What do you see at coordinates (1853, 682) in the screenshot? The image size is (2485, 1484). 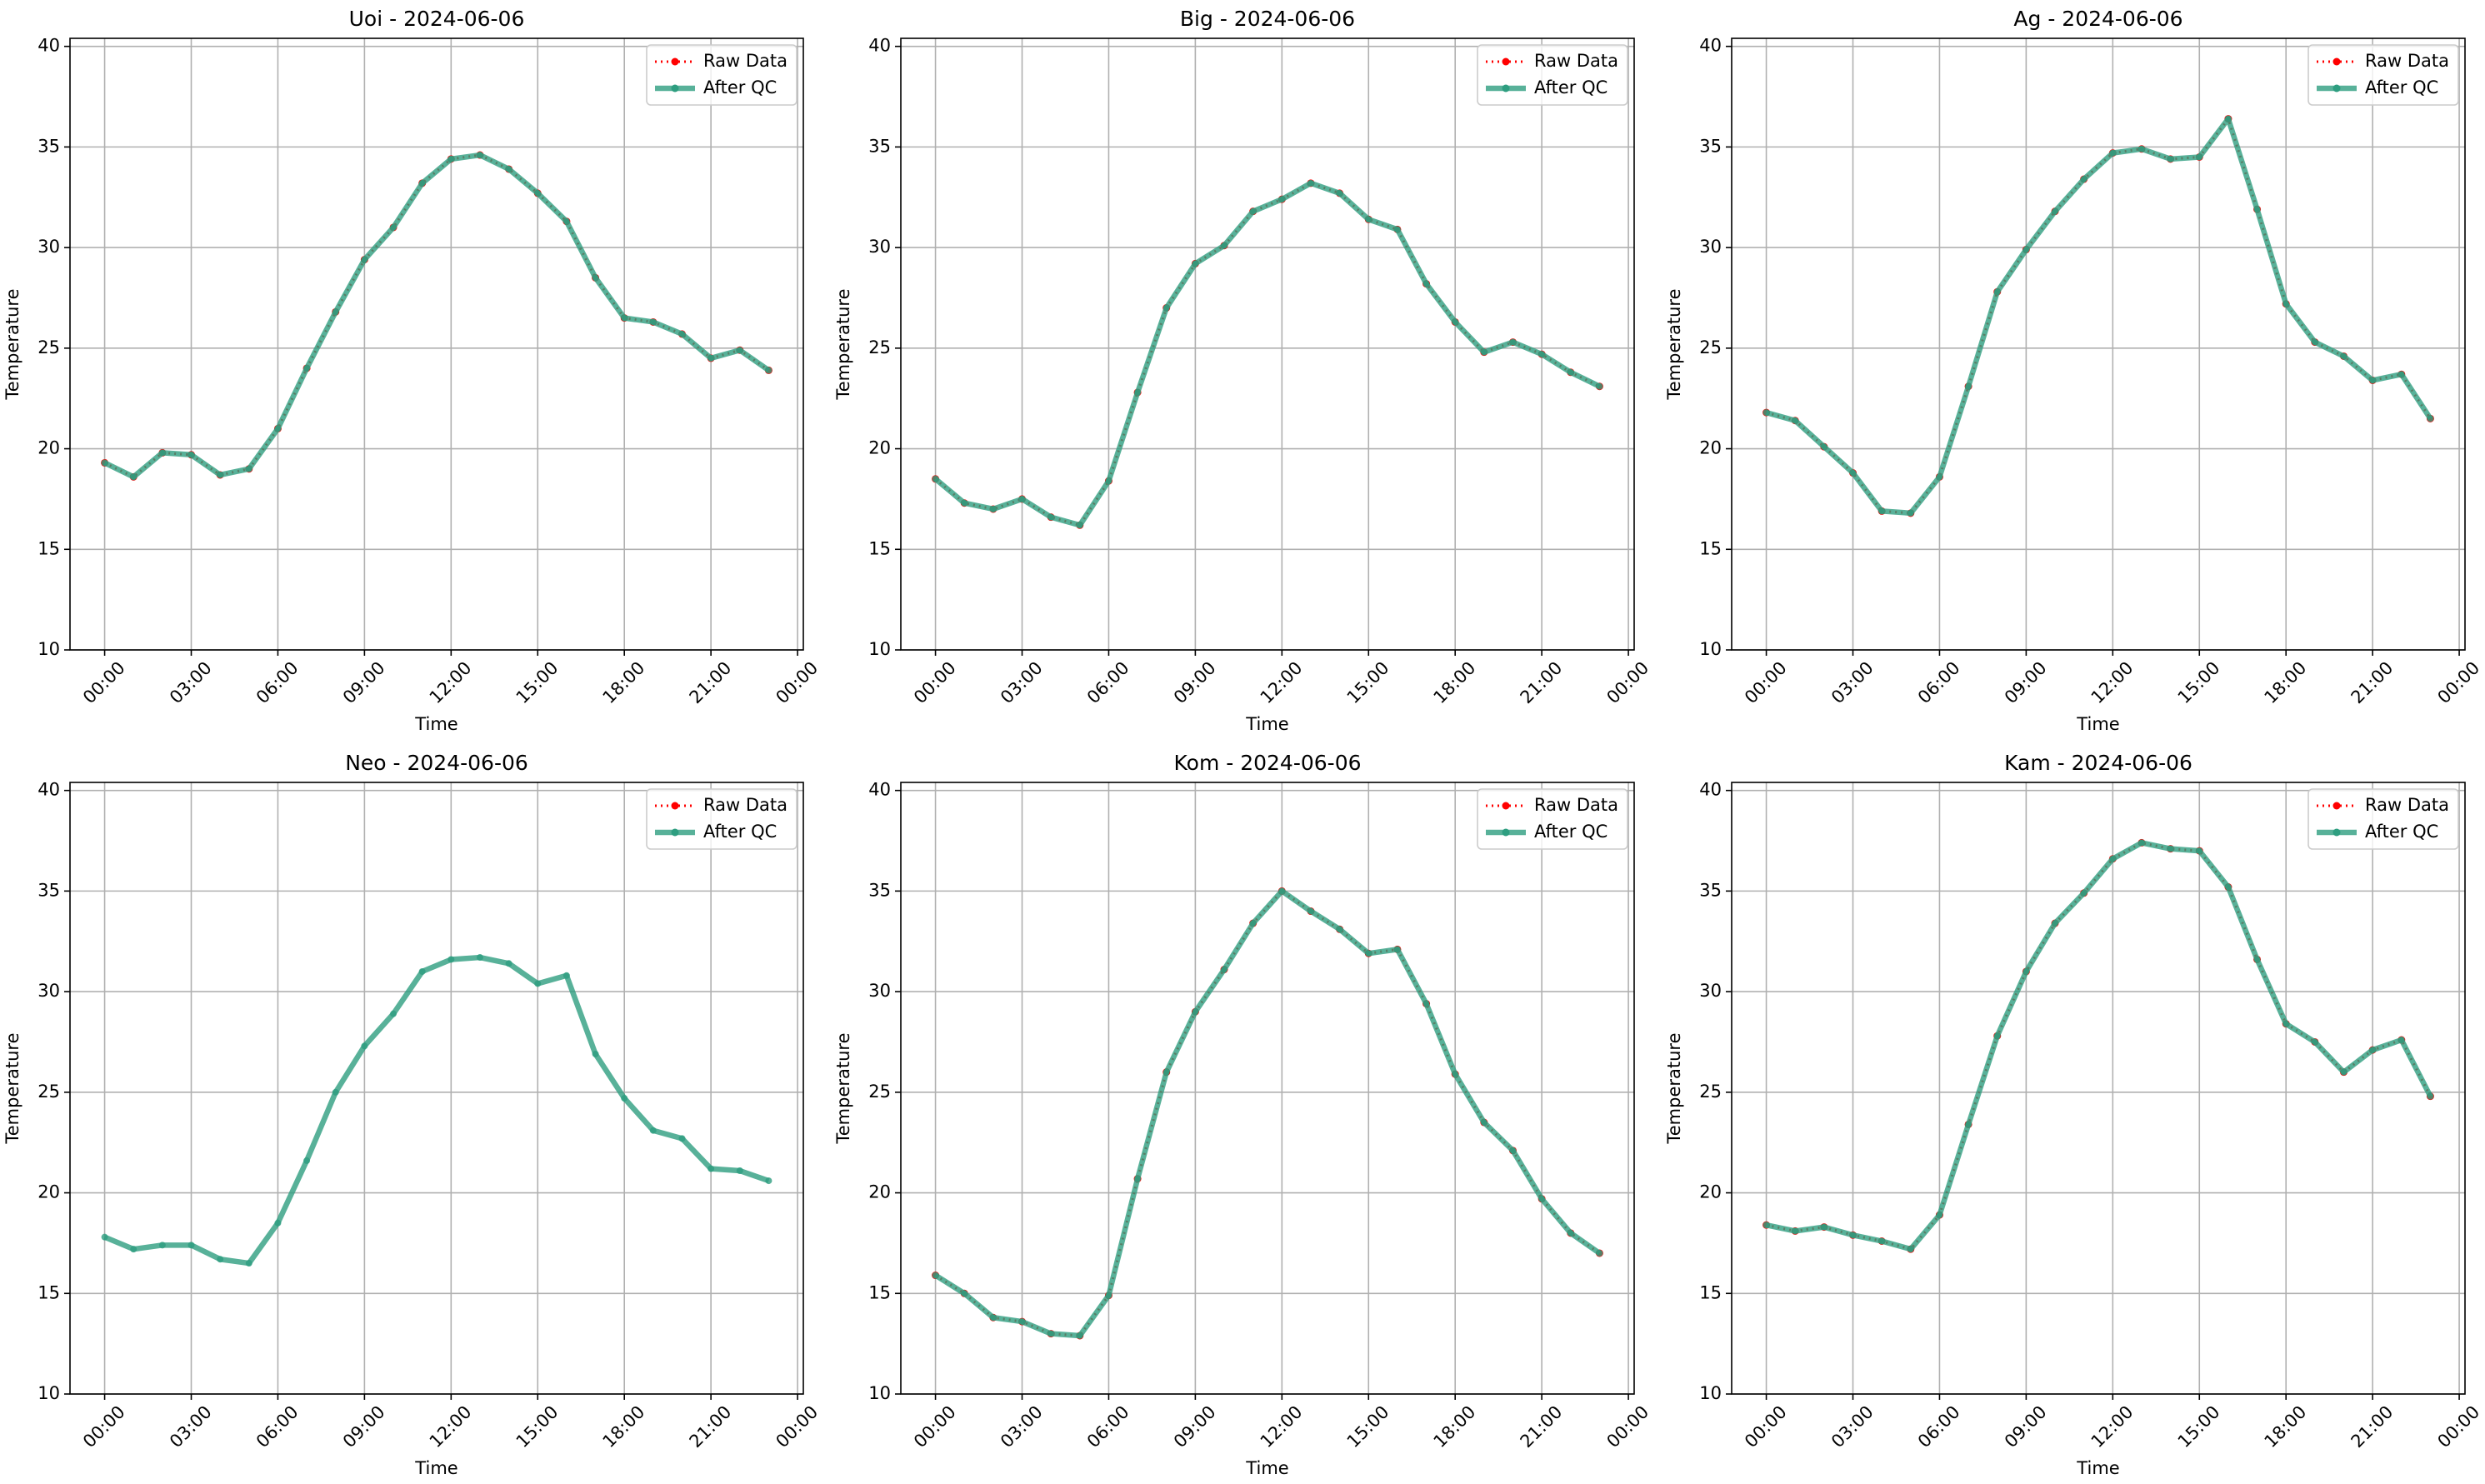 I see `x-tick-label: 03:00` at bounding box center [1853, 682].